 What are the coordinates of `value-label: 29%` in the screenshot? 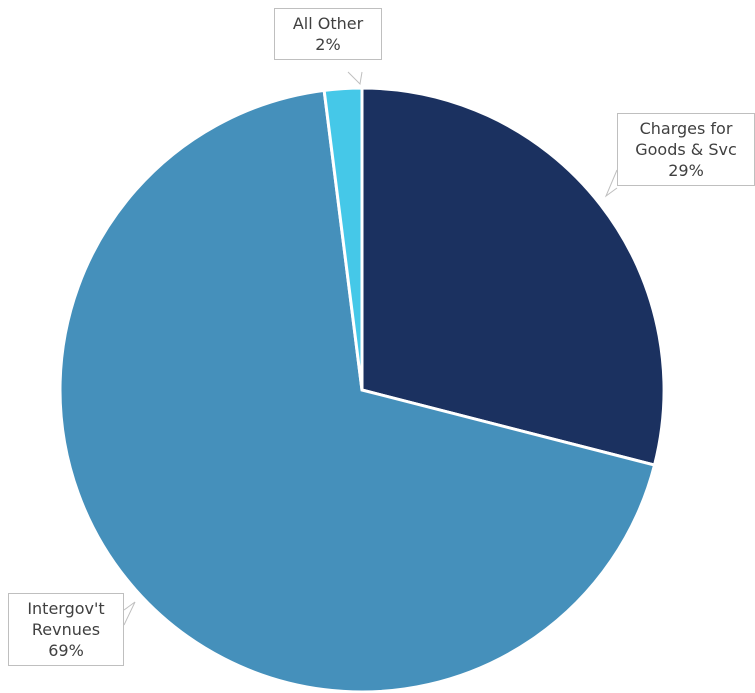 It's located at (686, 170).